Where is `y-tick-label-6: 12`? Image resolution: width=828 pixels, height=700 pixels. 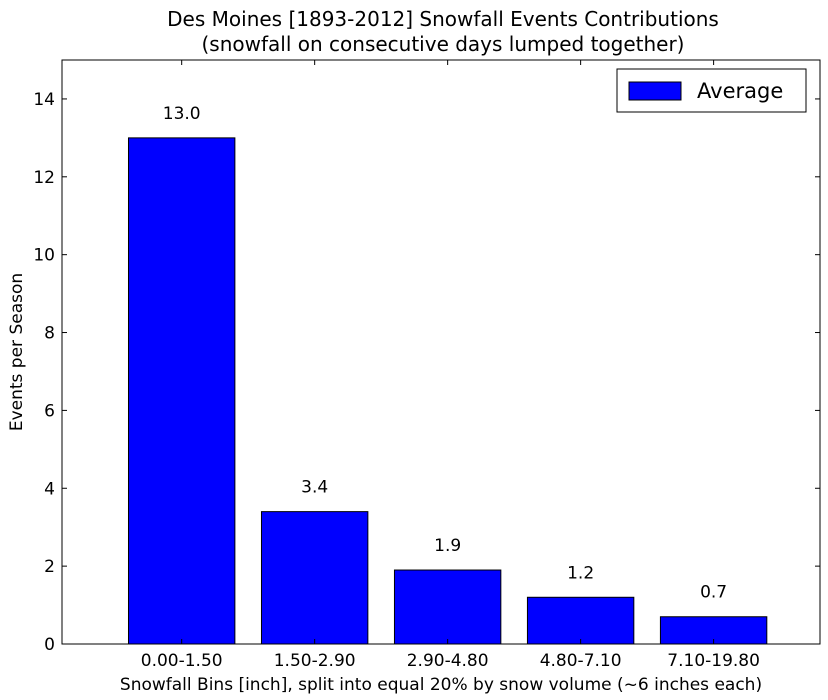 y-tick-label-6: 12 is located at coordinates (44, 178).